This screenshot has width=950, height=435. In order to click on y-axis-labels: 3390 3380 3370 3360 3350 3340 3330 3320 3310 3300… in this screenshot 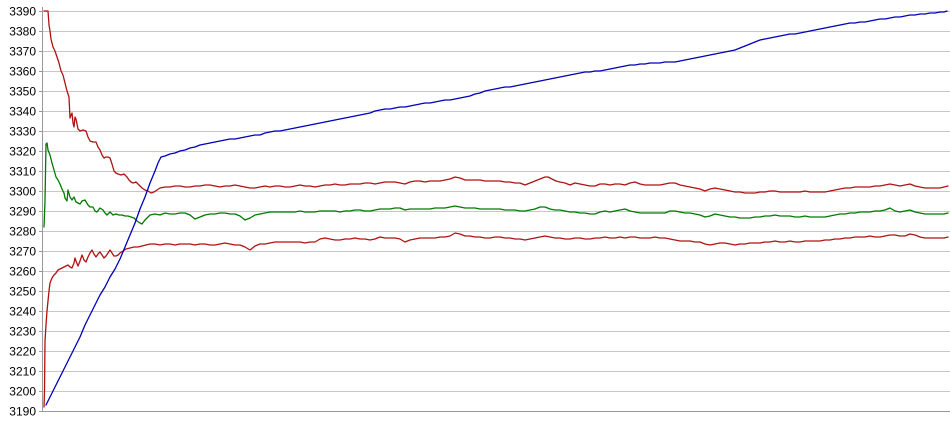, I will do `click(22, 212)`.